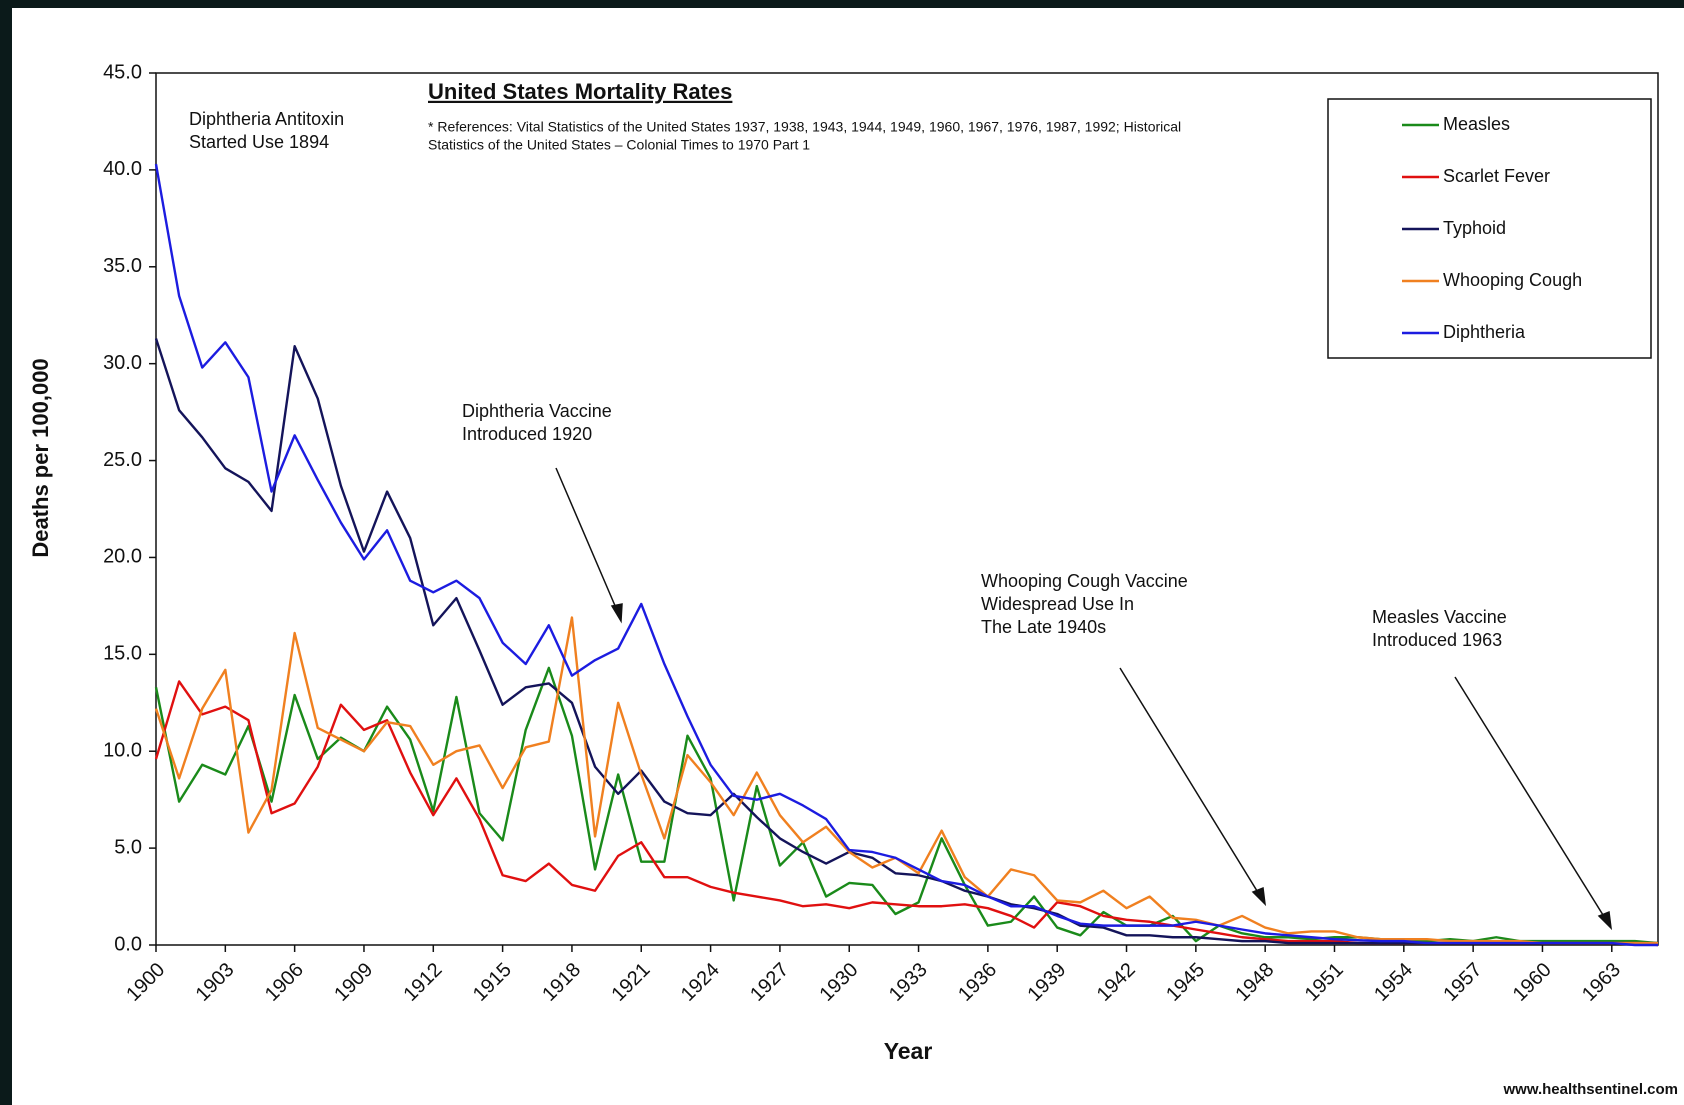 Image resolution: width=1684 pixels, height=1105 pixels. What do you see at coordinates (122, 654) in the screenshot?
I see `y-tick-label: 15.0` at bounding box center [122, 654].